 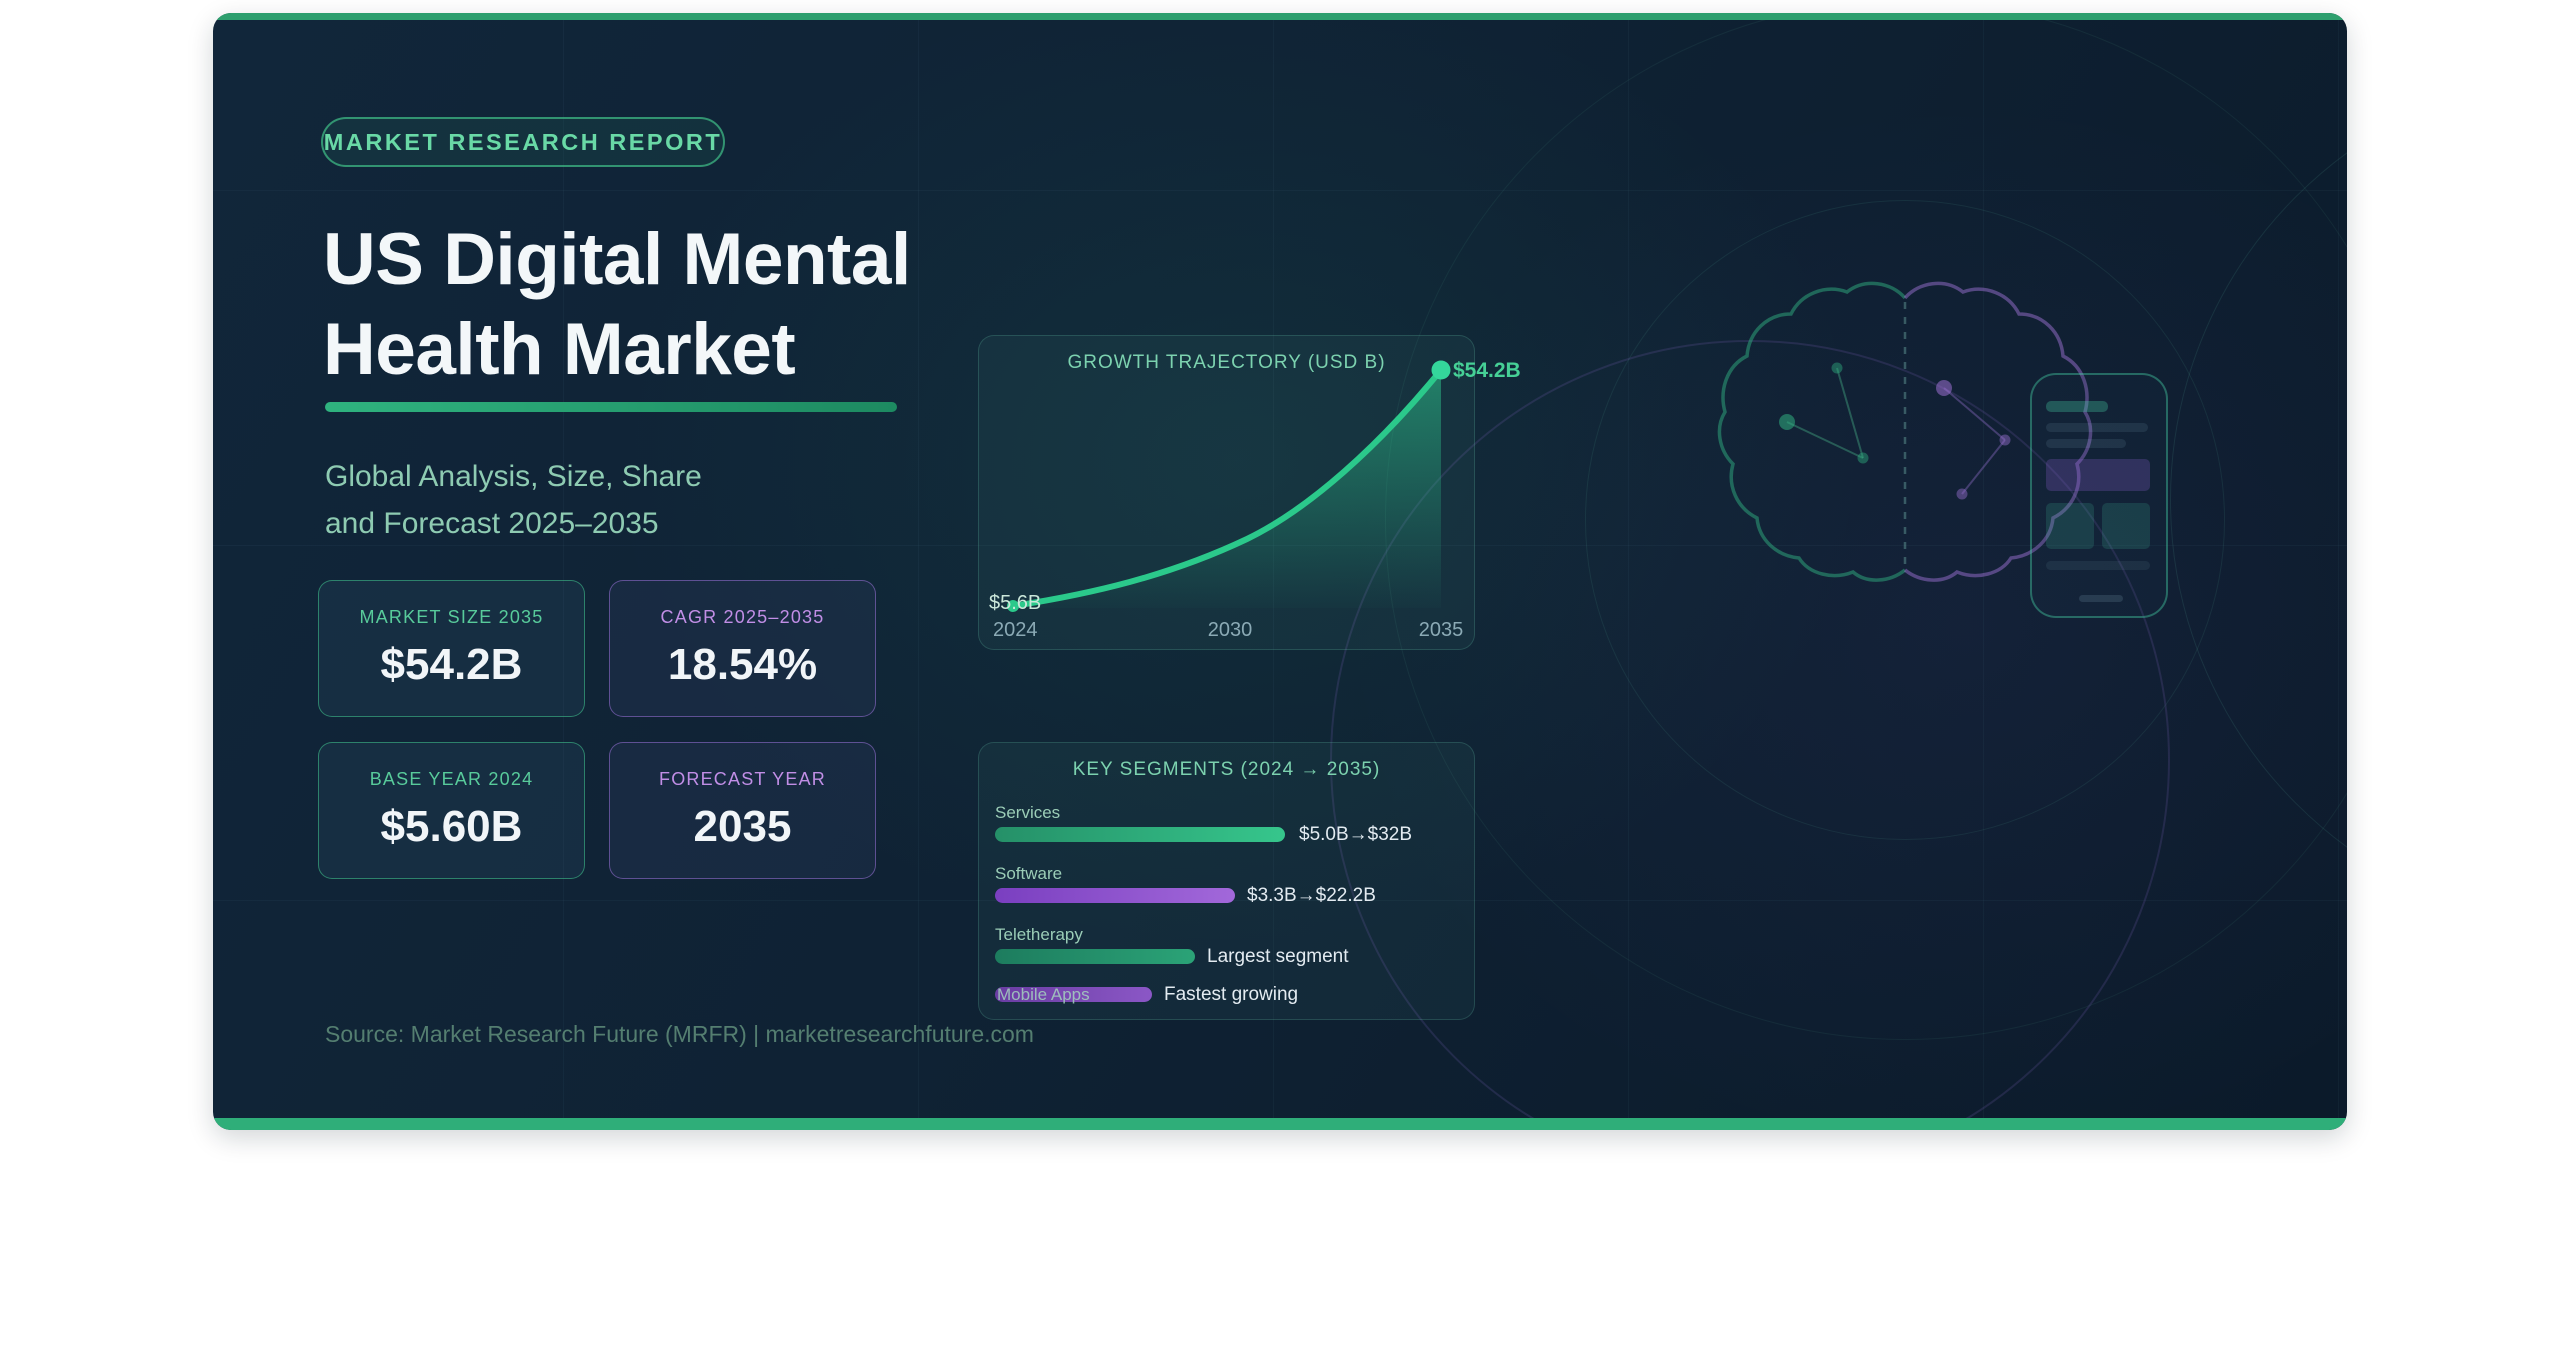 What do you see at coordinates (1226, 769) in the screenshot?
I see `segments-title: KEY SEGMENTS (2024 → 2035)` at bounding box center [1226, 769].